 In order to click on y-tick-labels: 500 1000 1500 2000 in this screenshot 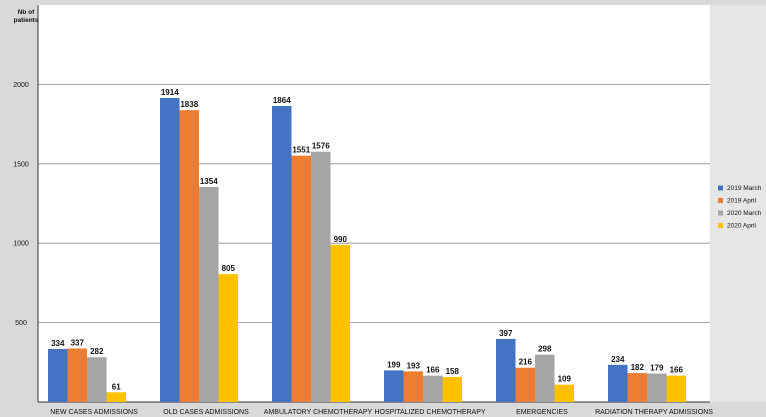, I will do `click(21, 204)`.